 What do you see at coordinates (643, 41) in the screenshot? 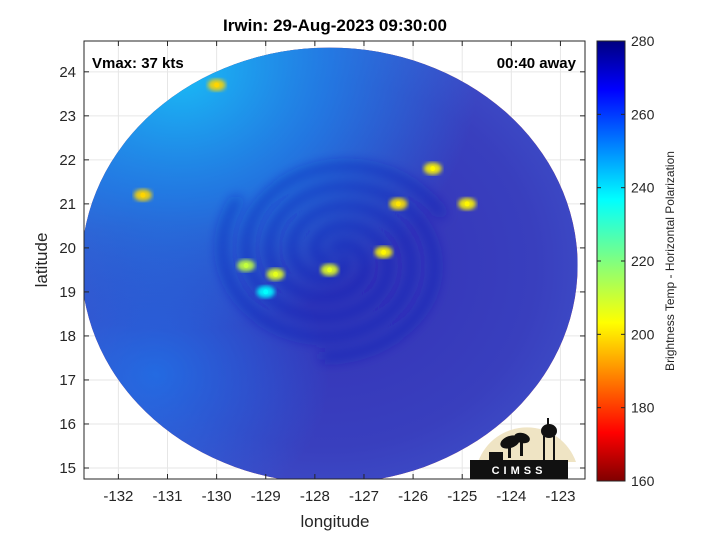
I see `colorbar-tick-label: 280` at bounding box center [643, 41].